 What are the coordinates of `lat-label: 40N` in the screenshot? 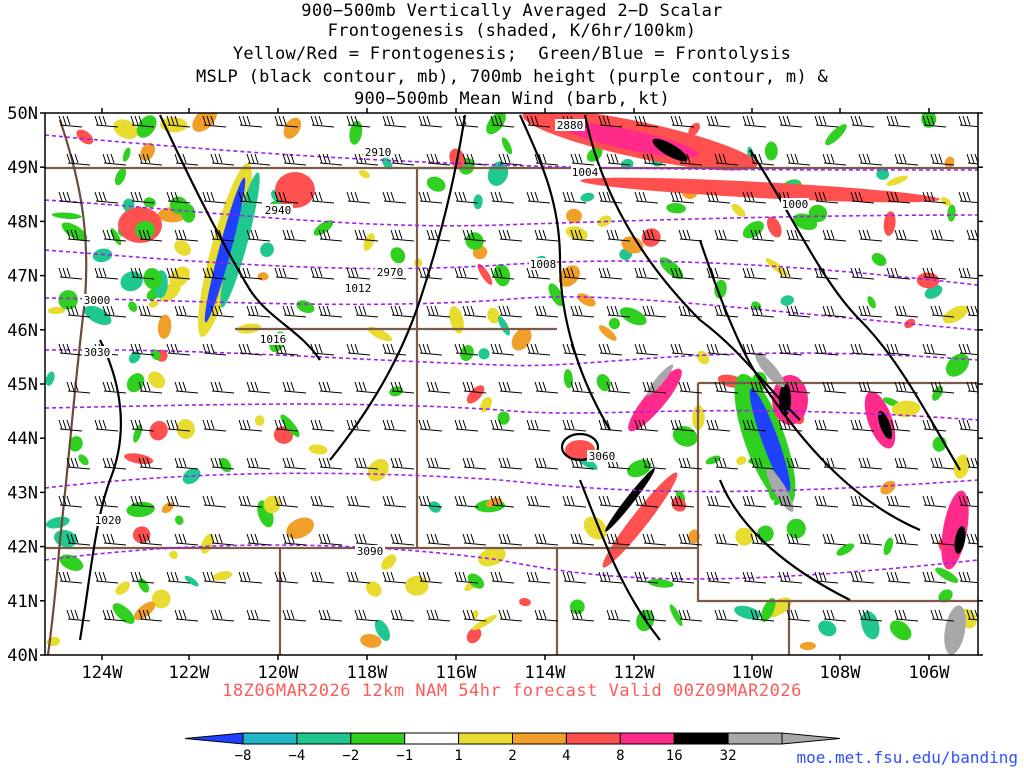 It's located at (22, 656).